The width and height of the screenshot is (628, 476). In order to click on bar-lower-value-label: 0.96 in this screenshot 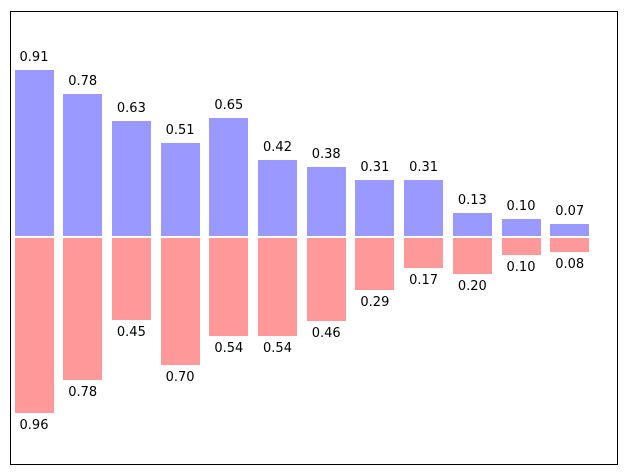, I will do `click(34, 426)`.